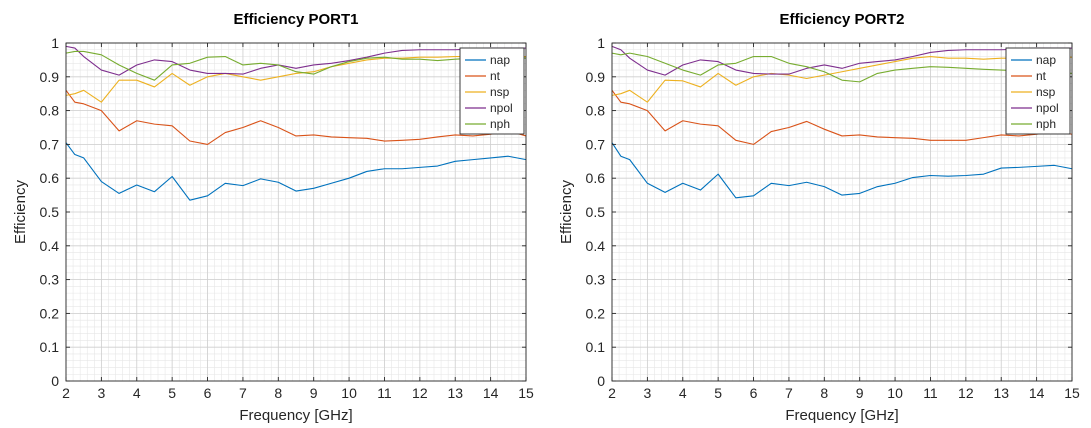  What do you see at coordinates (295, 19) in the screenshot?
I see `chart-title: Efficiency PORT1` at bounding box center [295, 19].